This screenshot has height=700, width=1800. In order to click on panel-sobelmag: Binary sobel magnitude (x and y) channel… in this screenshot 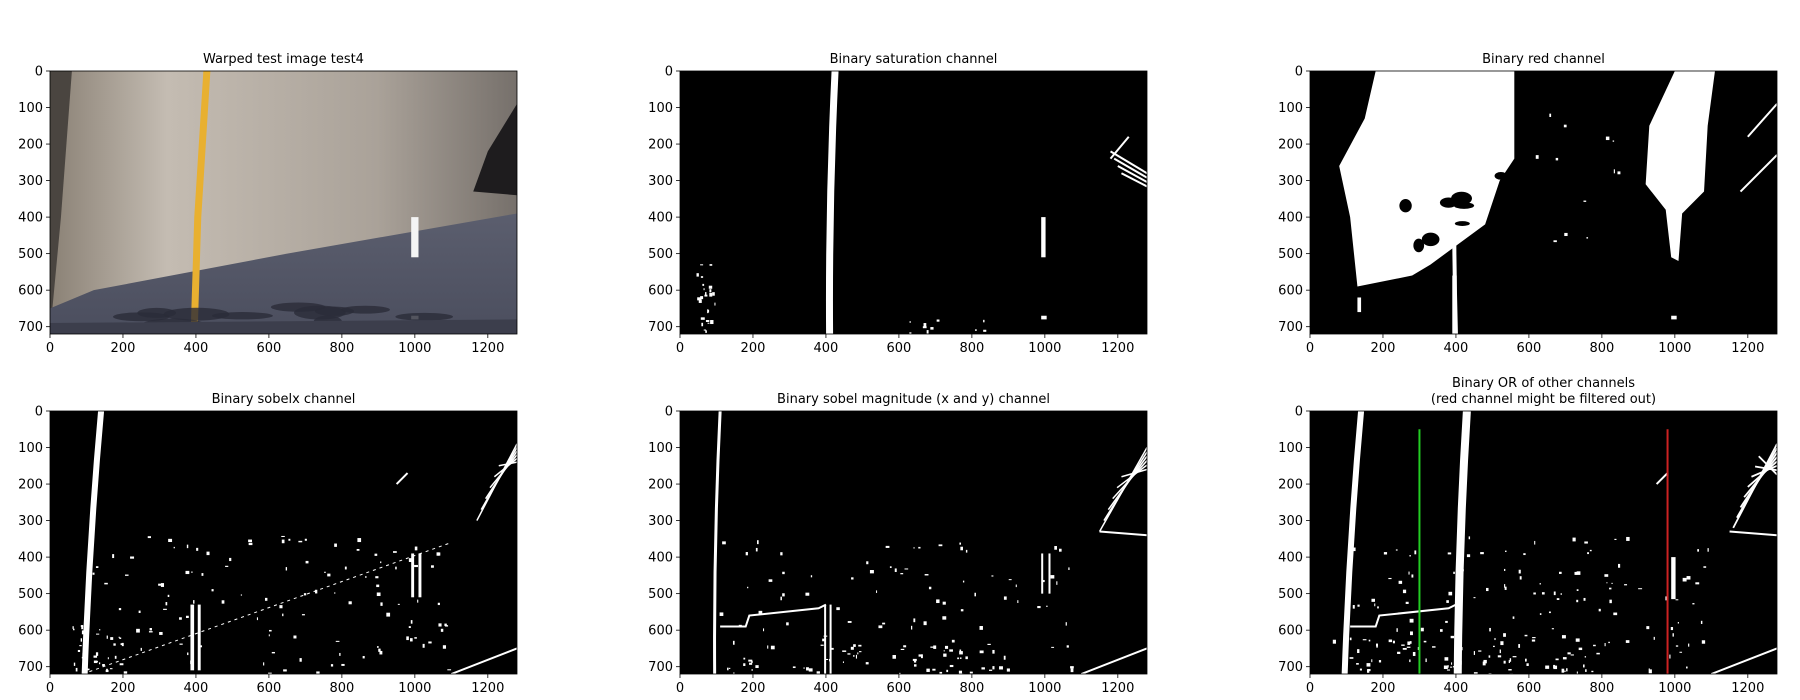, I will do `click(898, 544)`.